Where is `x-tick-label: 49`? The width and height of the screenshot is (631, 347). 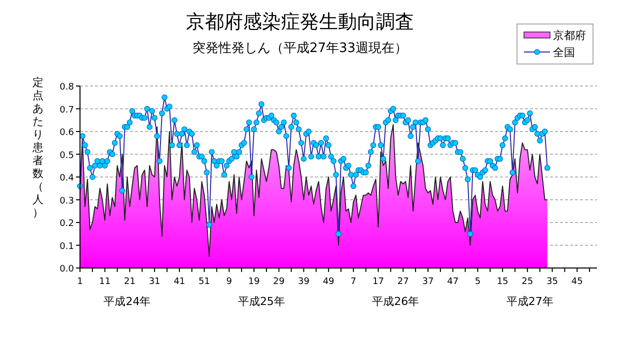 x-tick-label: 49 is located at coordinates (328, 282).